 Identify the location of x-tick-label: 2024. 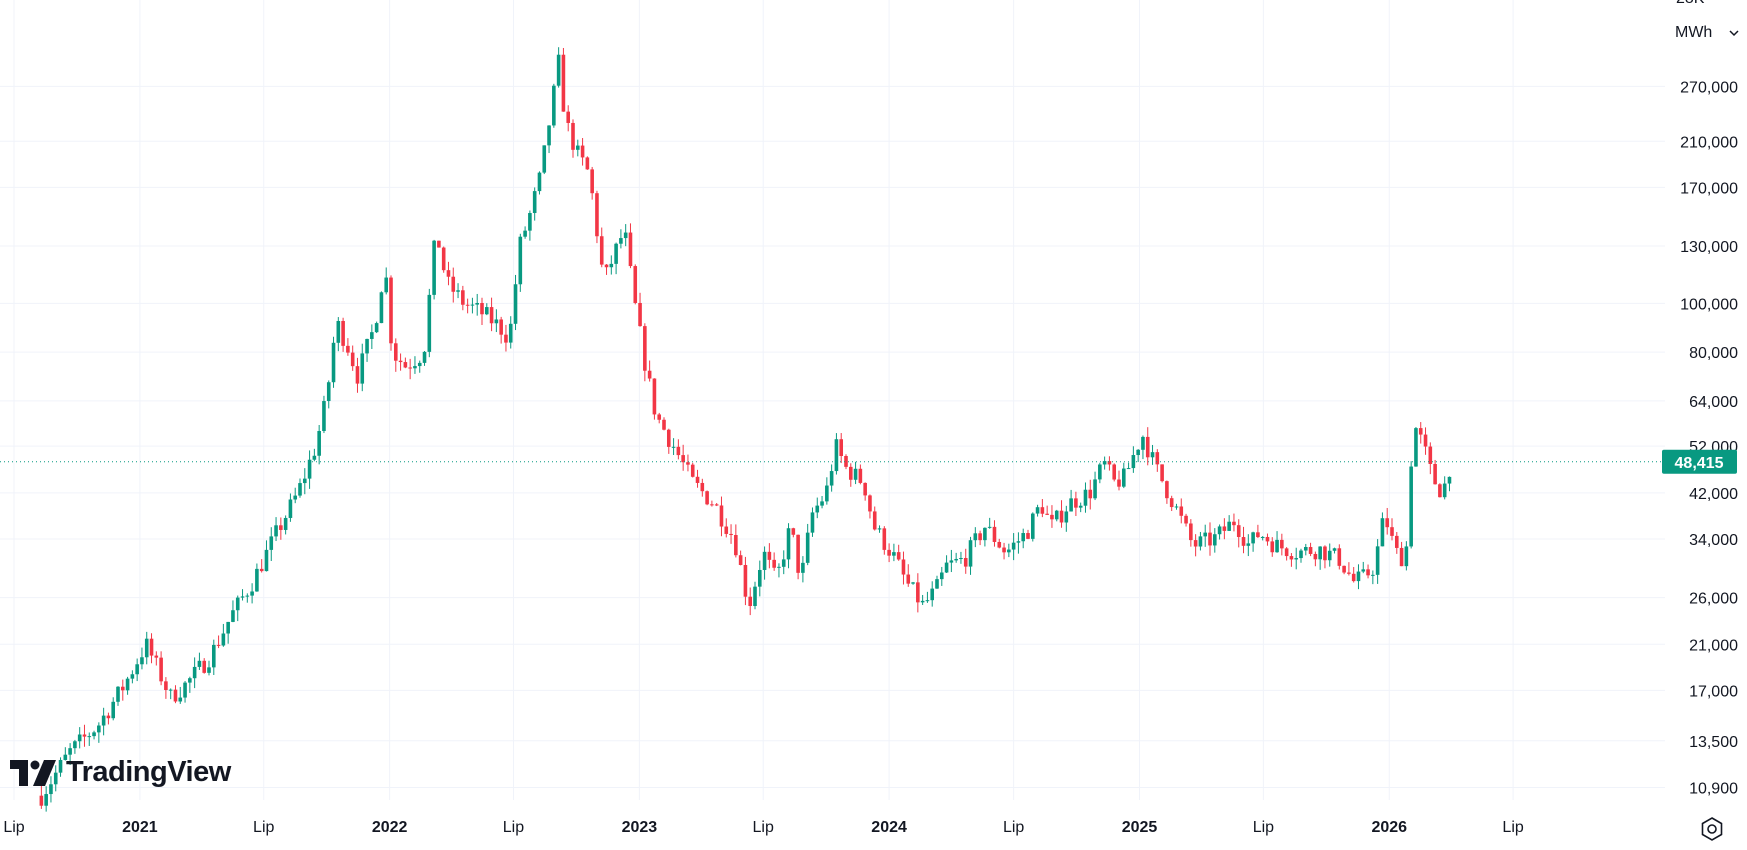
(889, 827).